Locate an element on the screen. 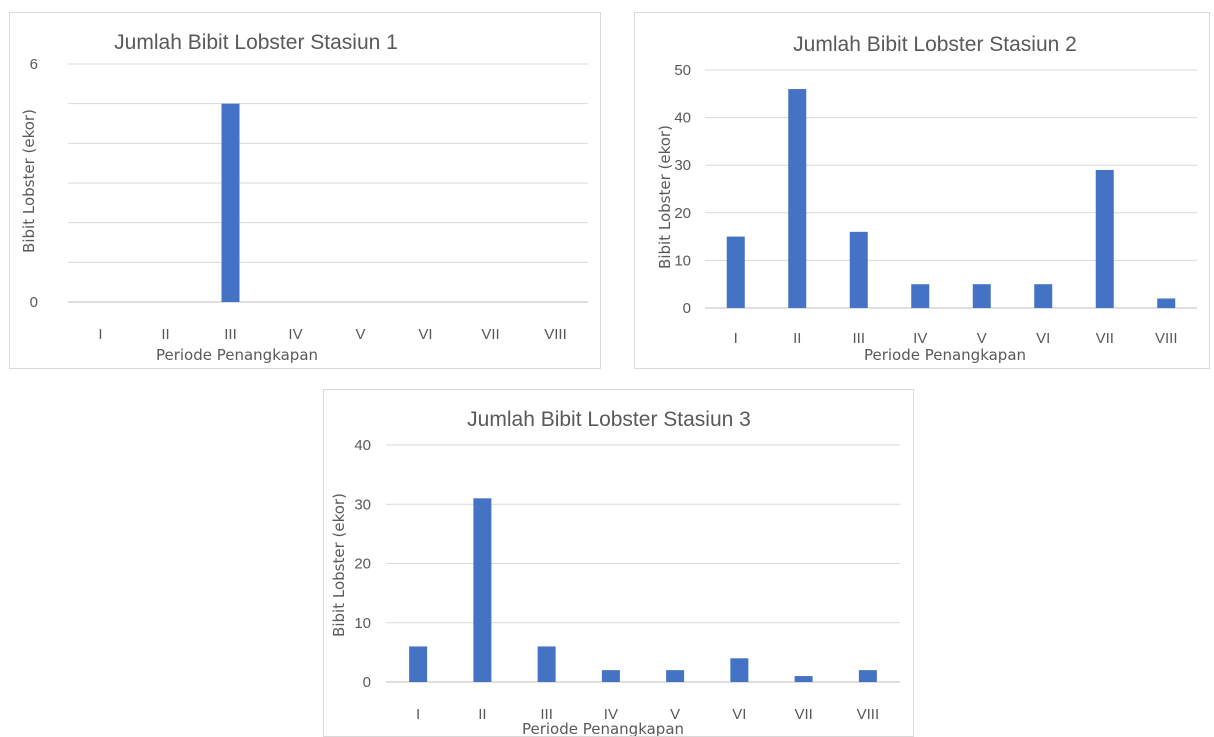 The image size is (1214, 737). chart-title: Jumlah Bibit Lobster Stasiun 2 is located at coordinates (935, 44).